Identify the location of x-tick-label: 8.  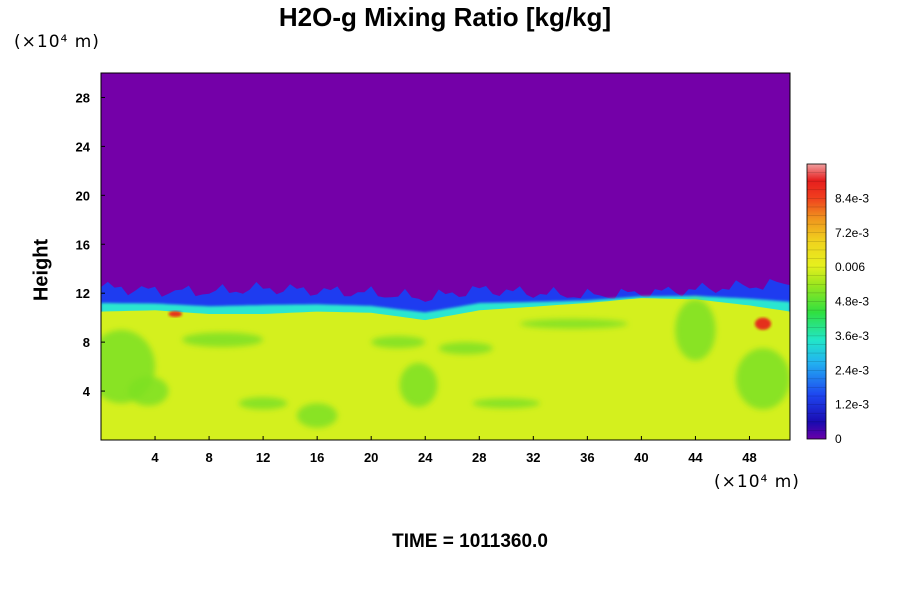
(208, 457).